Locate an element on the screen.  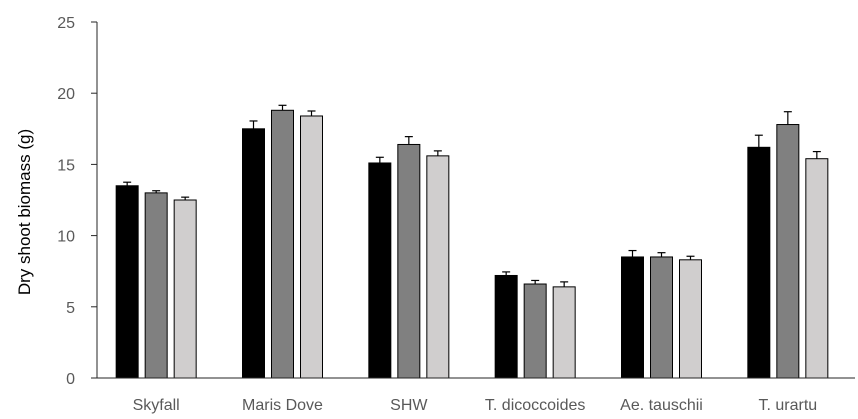
y-tick-label: 25 is located at coordinates (66, 23).